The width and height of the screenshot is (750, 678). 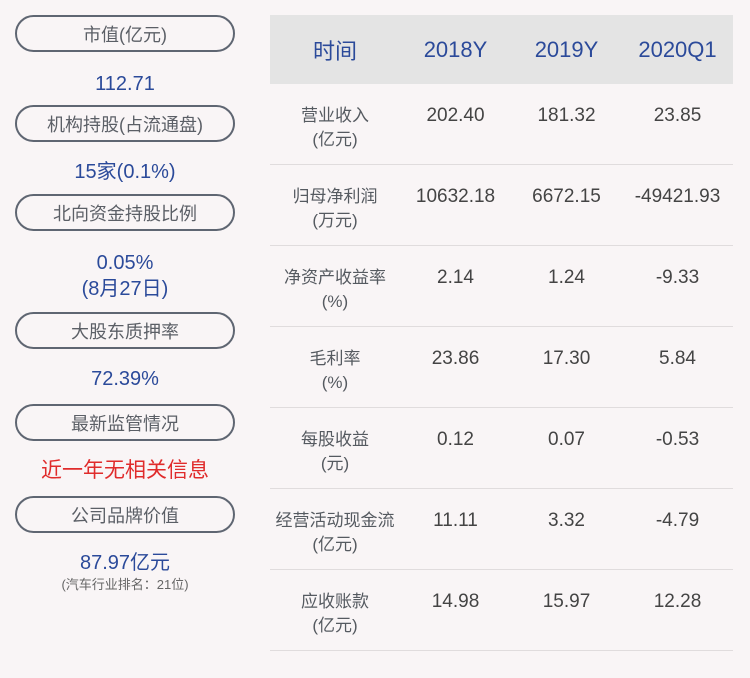 I want to click on cell: 14.98, so click(x=455, y=601).